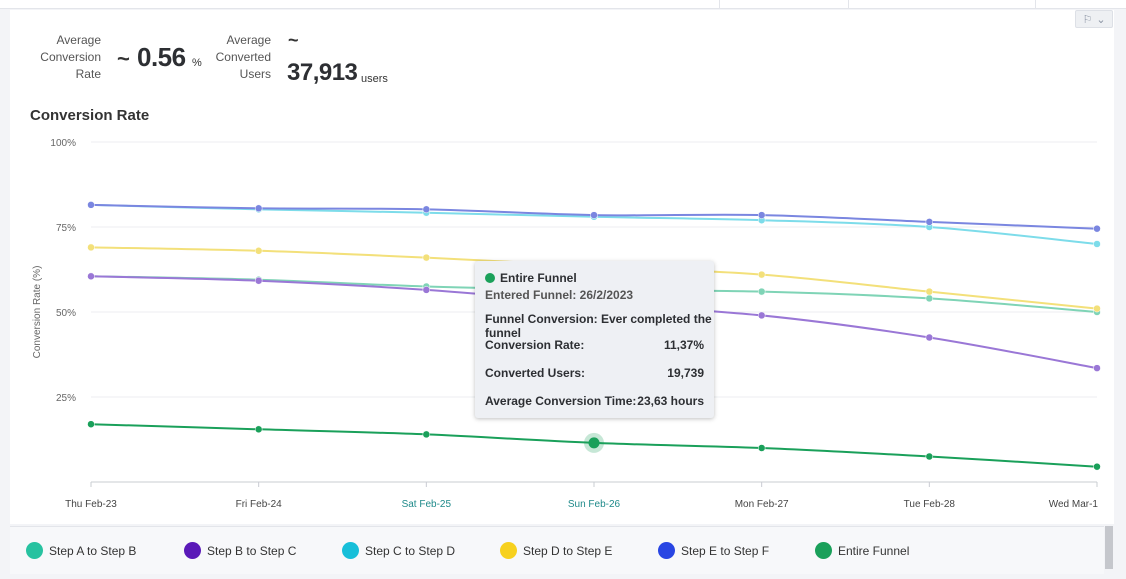 The image size is (1126, 579). I want to click on flag-icon: ⚐, so click(1087, 19).